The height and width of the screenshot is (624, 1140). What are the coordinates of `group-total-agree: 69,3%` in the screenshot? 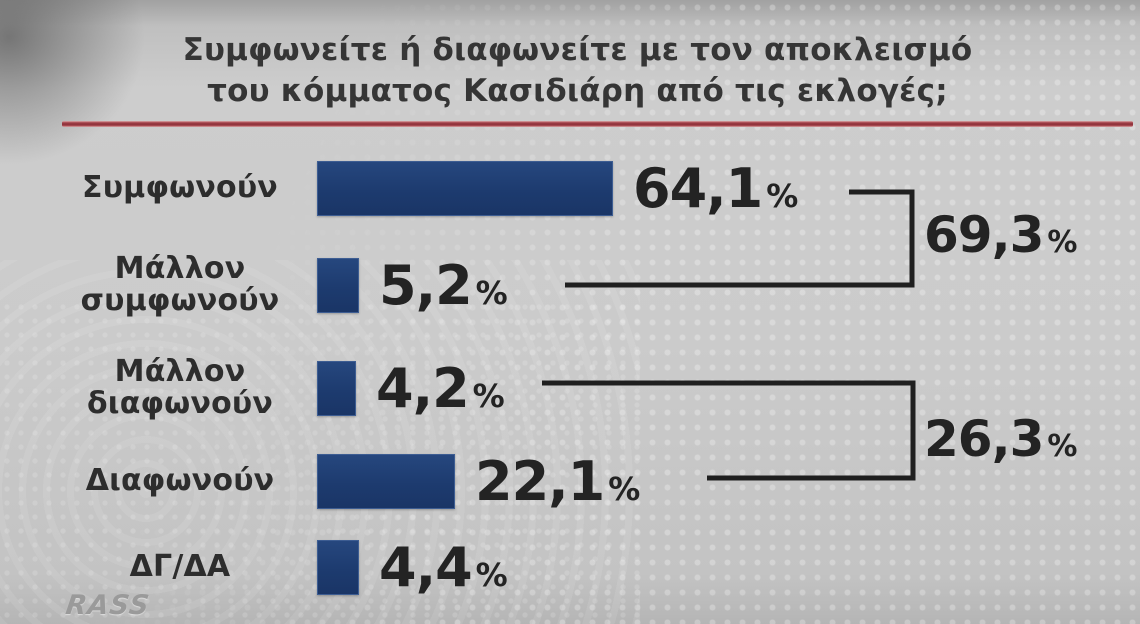 It's located at (1000, 235).